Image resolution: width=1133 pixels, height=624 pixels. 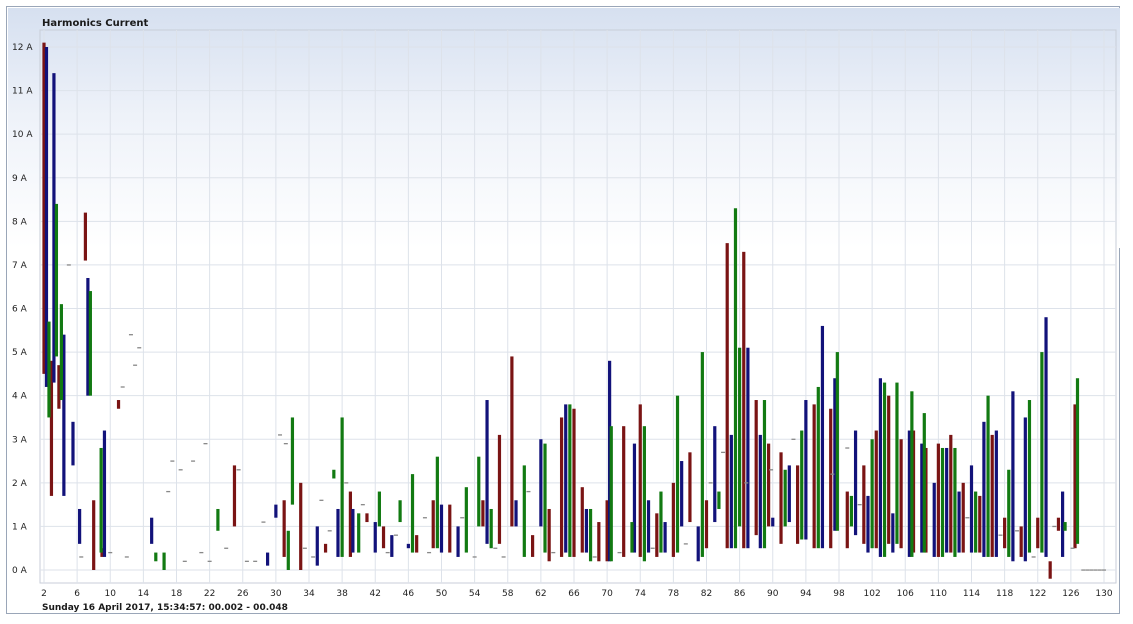 What do you see at coordinates (740, 594) in the screenshot?
I see `x-tick-label: 86` at bounding box center [740, 594].